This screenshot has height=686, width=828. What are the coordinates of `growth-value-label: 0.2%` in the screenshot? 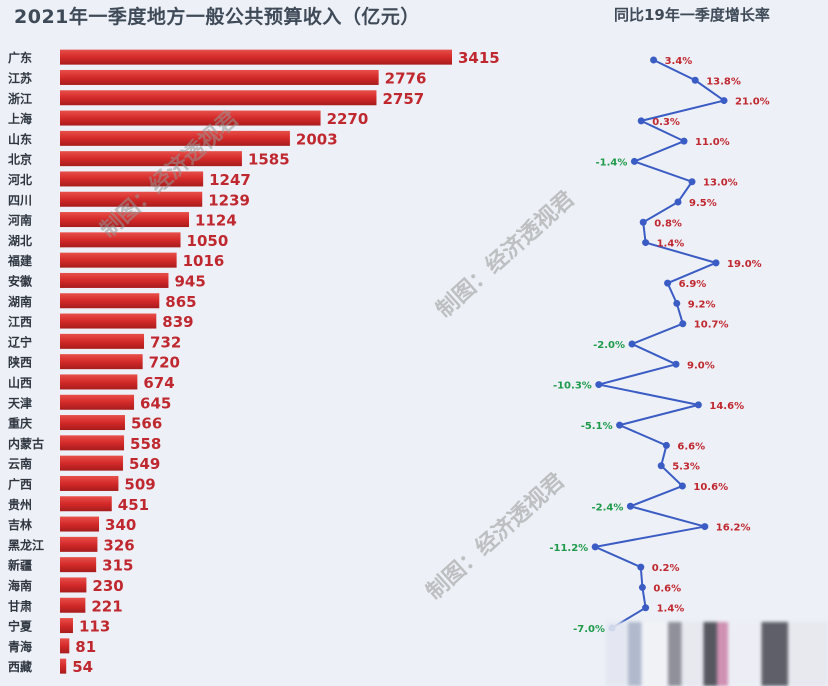 It's located at (666, 568).